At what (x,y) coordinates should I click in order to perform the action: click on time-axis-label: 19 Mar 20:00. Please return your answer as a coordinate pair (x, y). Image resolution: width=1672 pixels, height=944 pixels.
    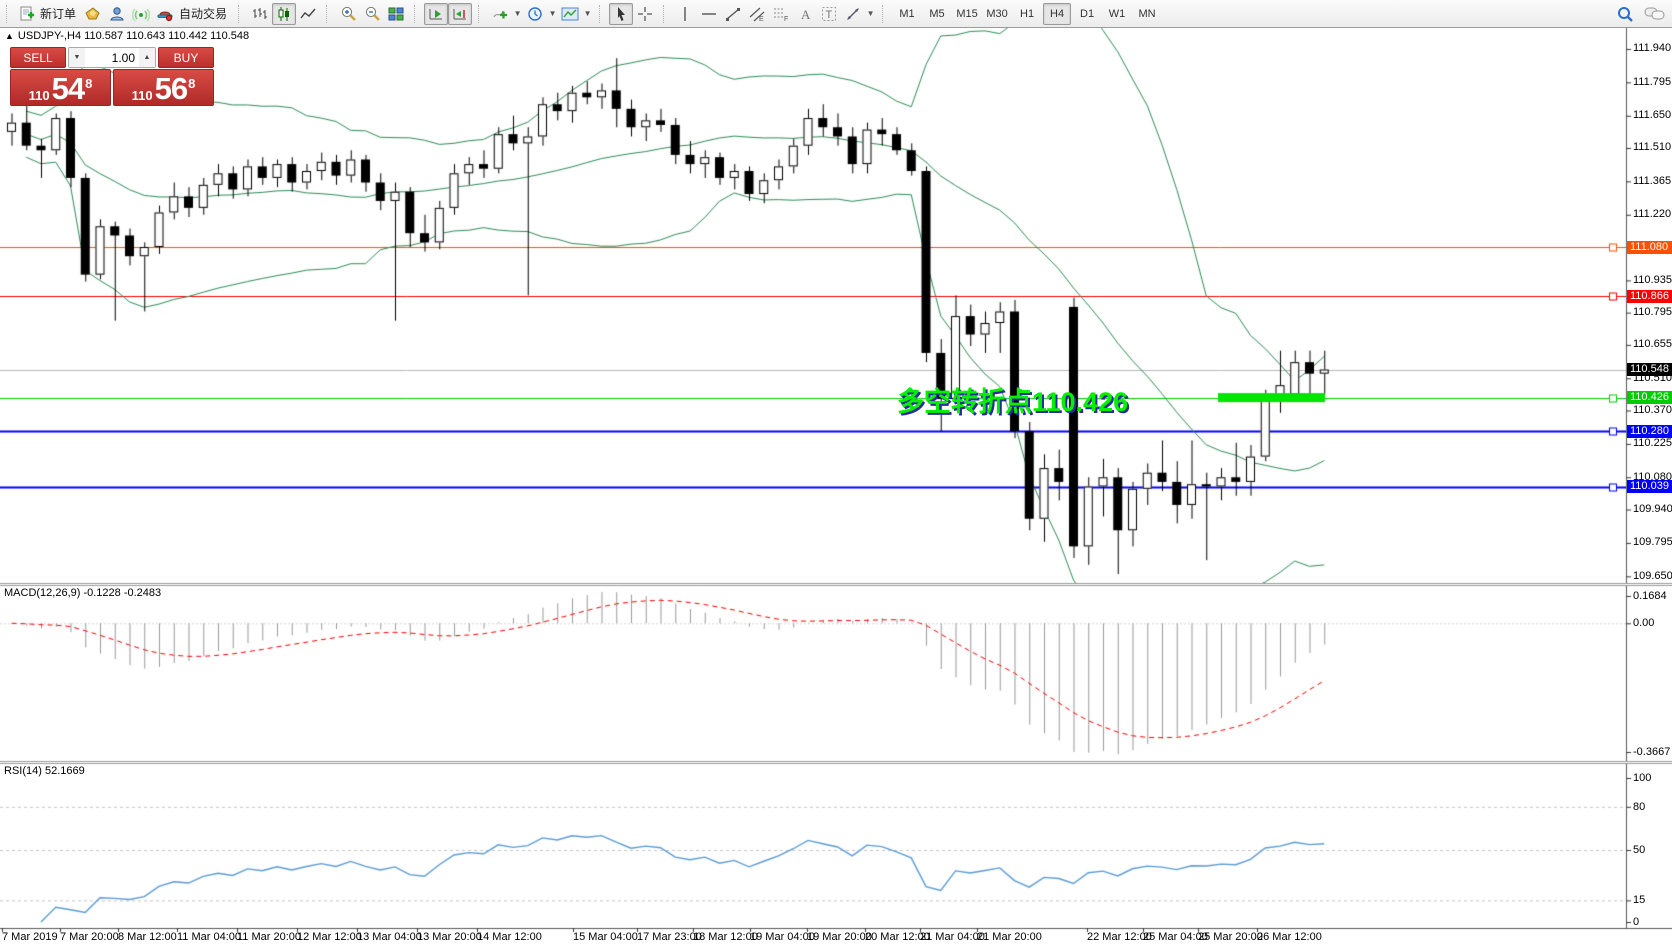
    Looking at the image, I should click on (839, 937).